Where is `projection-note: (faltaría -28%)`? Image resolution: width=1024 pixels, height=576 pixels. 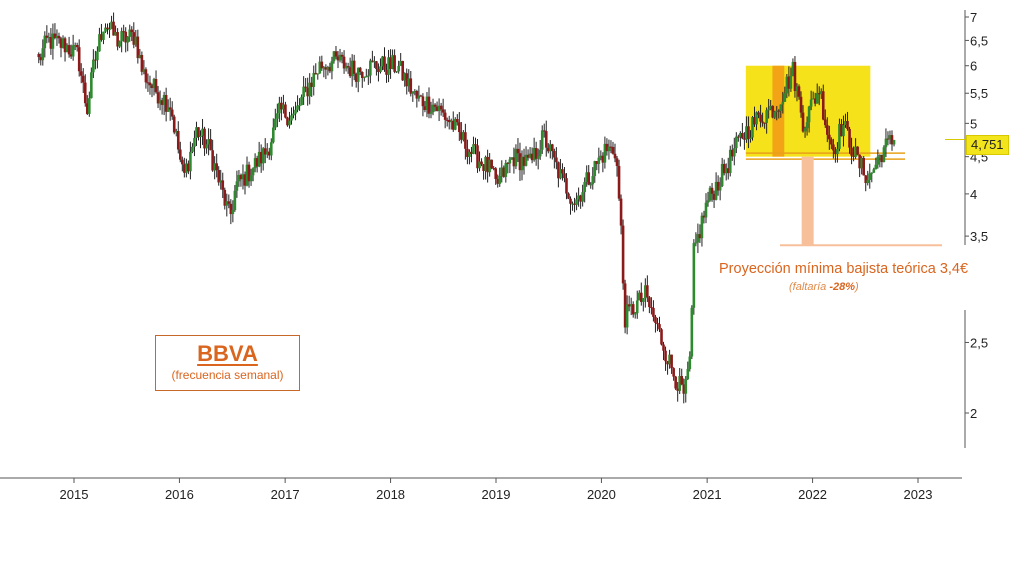
projection-note: (faltaría -28%) is located at coordinates (824, 287).